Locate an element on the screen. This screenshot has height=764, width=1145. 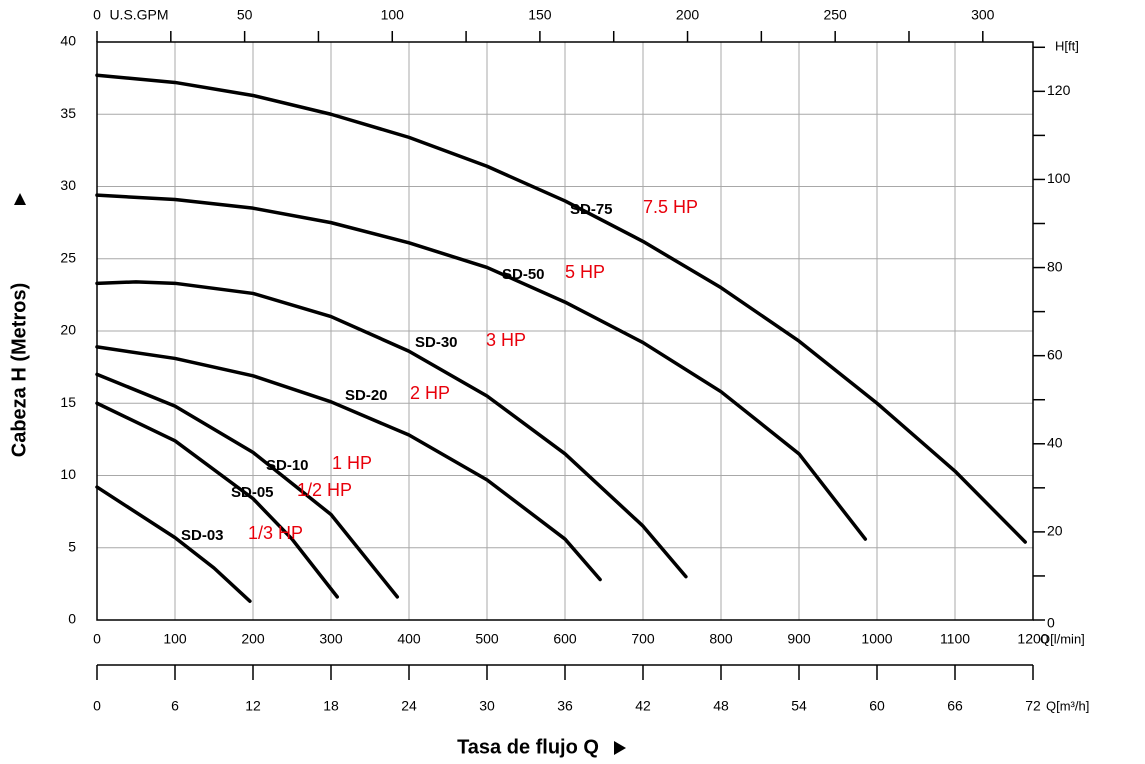
x3-tick-label: 100 is located at coordinates (393, 15).